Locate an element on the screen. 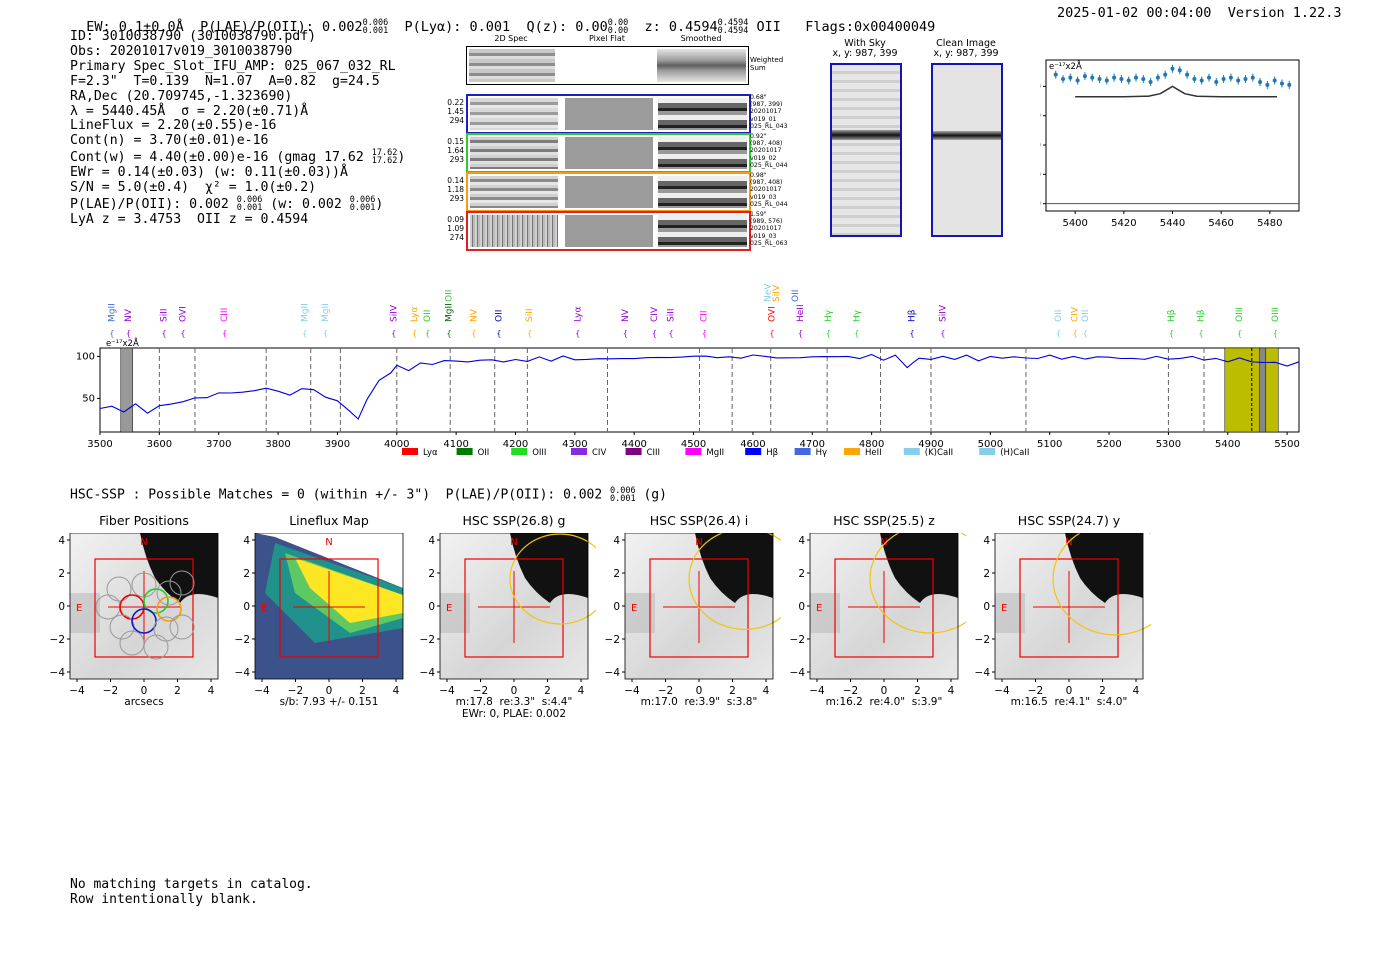  legend-label: MgII is located at coordinates (715, 453).